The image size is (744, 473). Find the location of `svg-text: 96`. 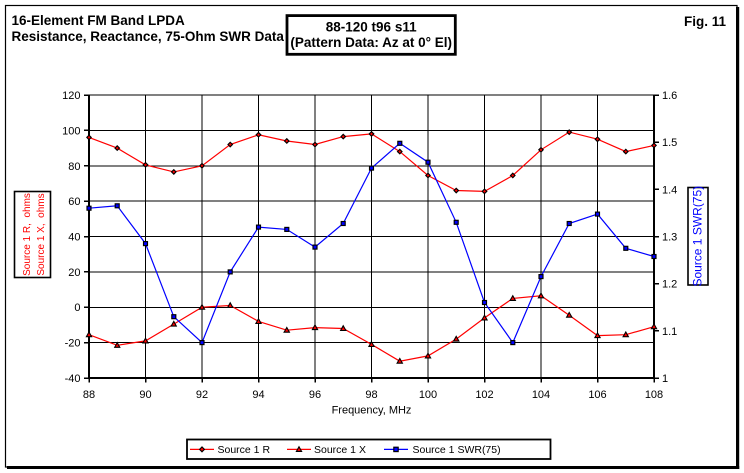

svg-text: 96 is located at coordinates (315, 395).